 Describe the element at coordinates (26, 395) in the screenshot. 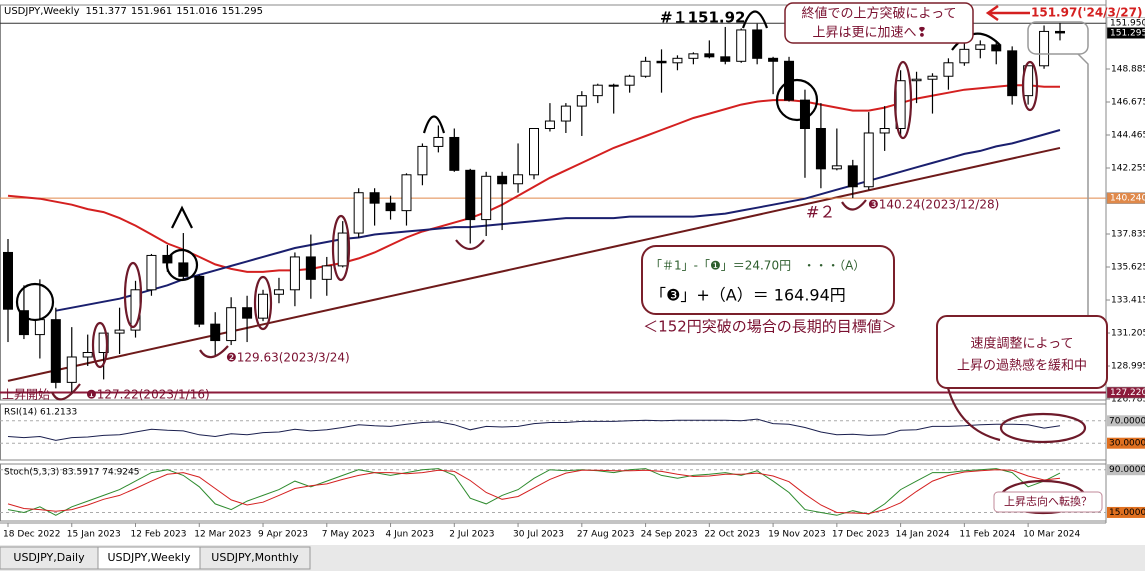

I see `annotation: 上昇開始` at that location.